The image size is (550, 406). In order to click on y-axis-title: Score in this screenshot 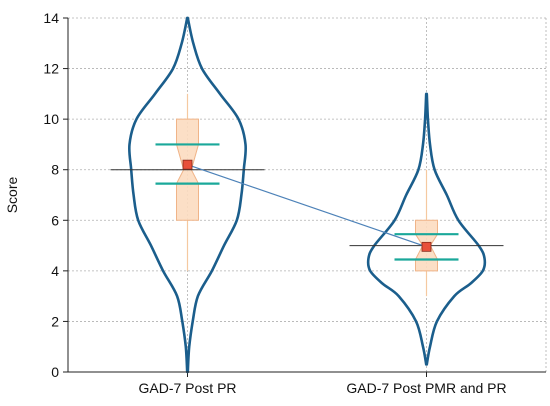, I will do `click(12, 195)`.